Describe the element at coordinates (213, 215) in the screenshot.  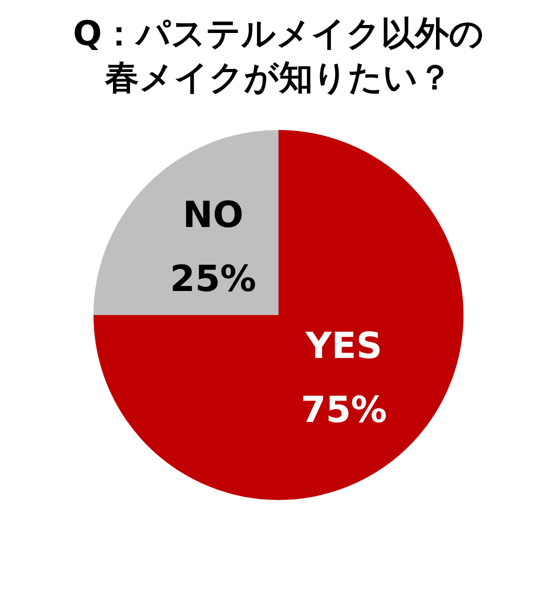
I see `slice-label: NO` at that location.